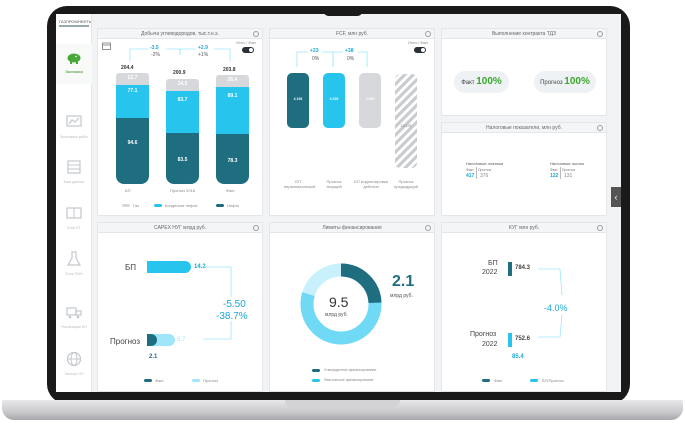 The image size is (685, 443). Describe the element at coordinates (406, 121) in the screenshot. I see `fcf-bar-hatched: 13 123` at that location.